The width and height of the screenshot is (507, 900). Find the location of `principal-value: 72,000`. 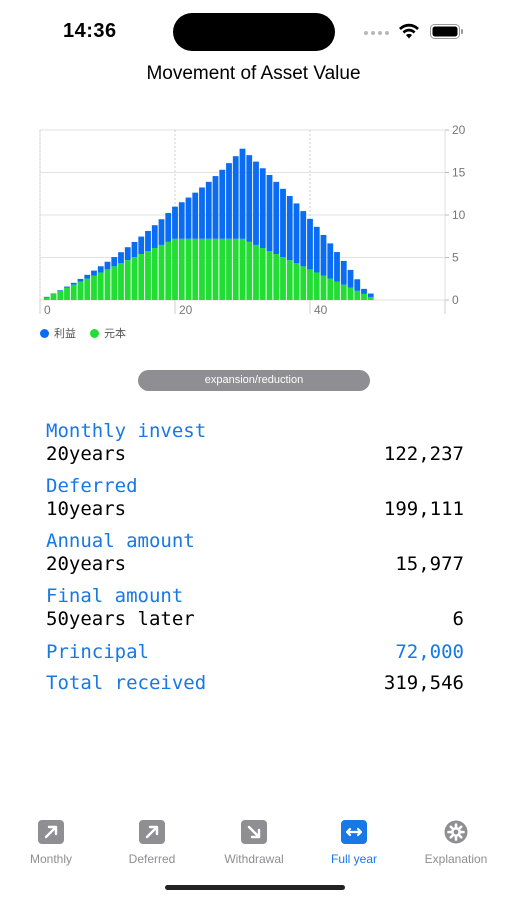

principal-value: 72,000 is located at coordinates (429, 652).